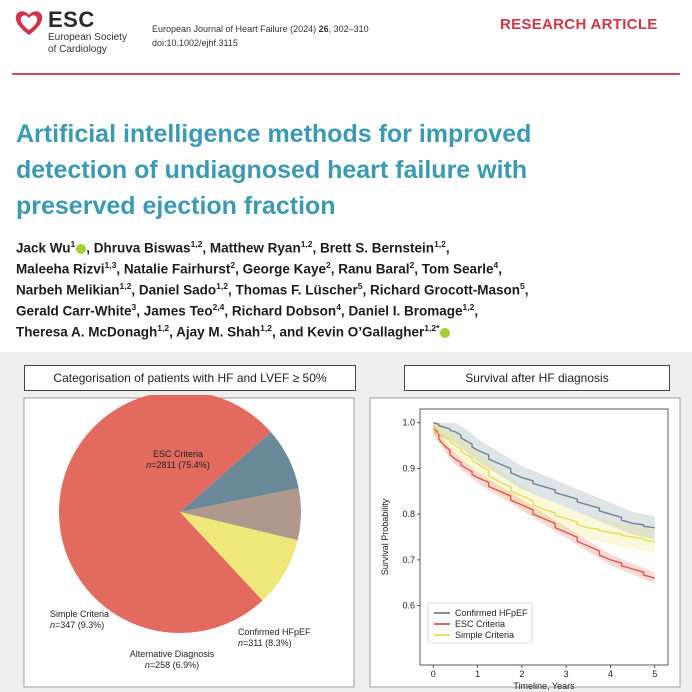  Describe the element at coordinates (432, 328) in the screenshot. I see `author-affiliation: 1,2*` at that location.